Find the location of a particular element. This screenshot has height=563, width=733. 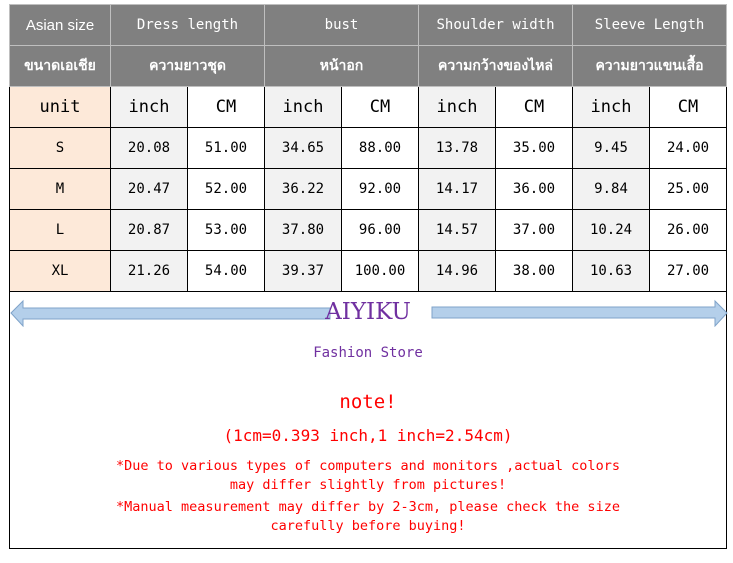

note-line-4: carefully before buying! is located at coordinates (368, 526).